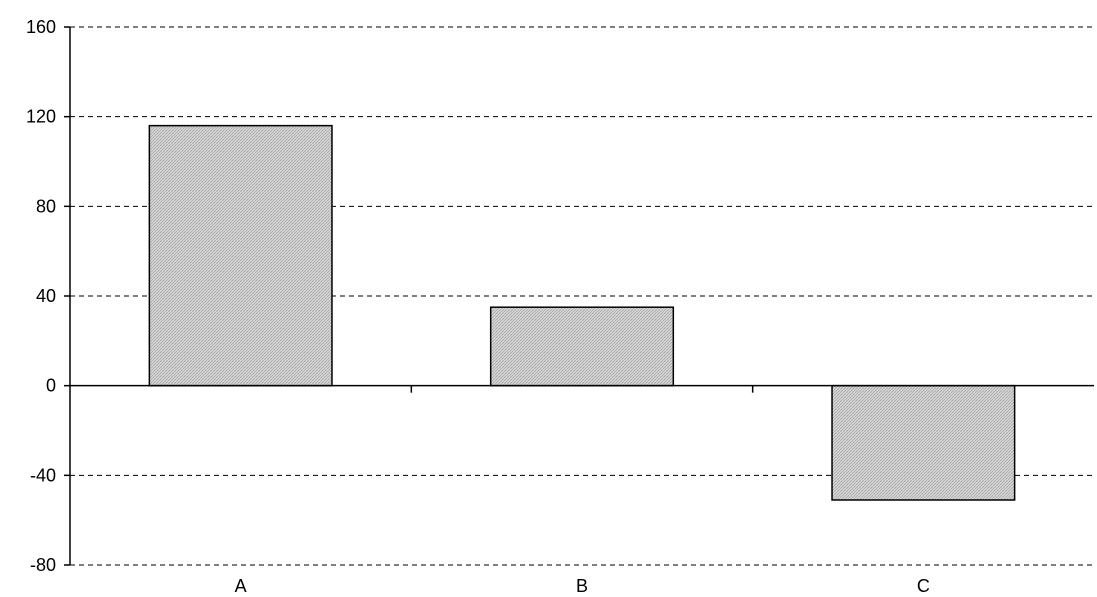 The image size is (1097, 597). Describe the element at coordinates (41, 117) in the screenshot. I see `y-tick-label: 120` at that location.